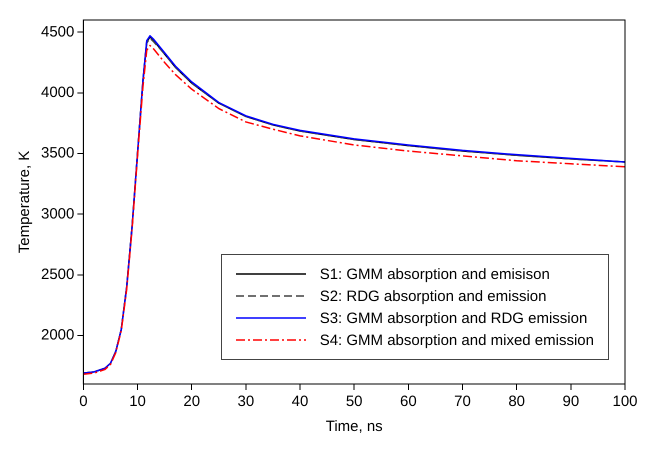 The height and width of the screenshot is (452, 657). I want to click on legend-label: S2: RDG absorption and emission, so click(433, 296).